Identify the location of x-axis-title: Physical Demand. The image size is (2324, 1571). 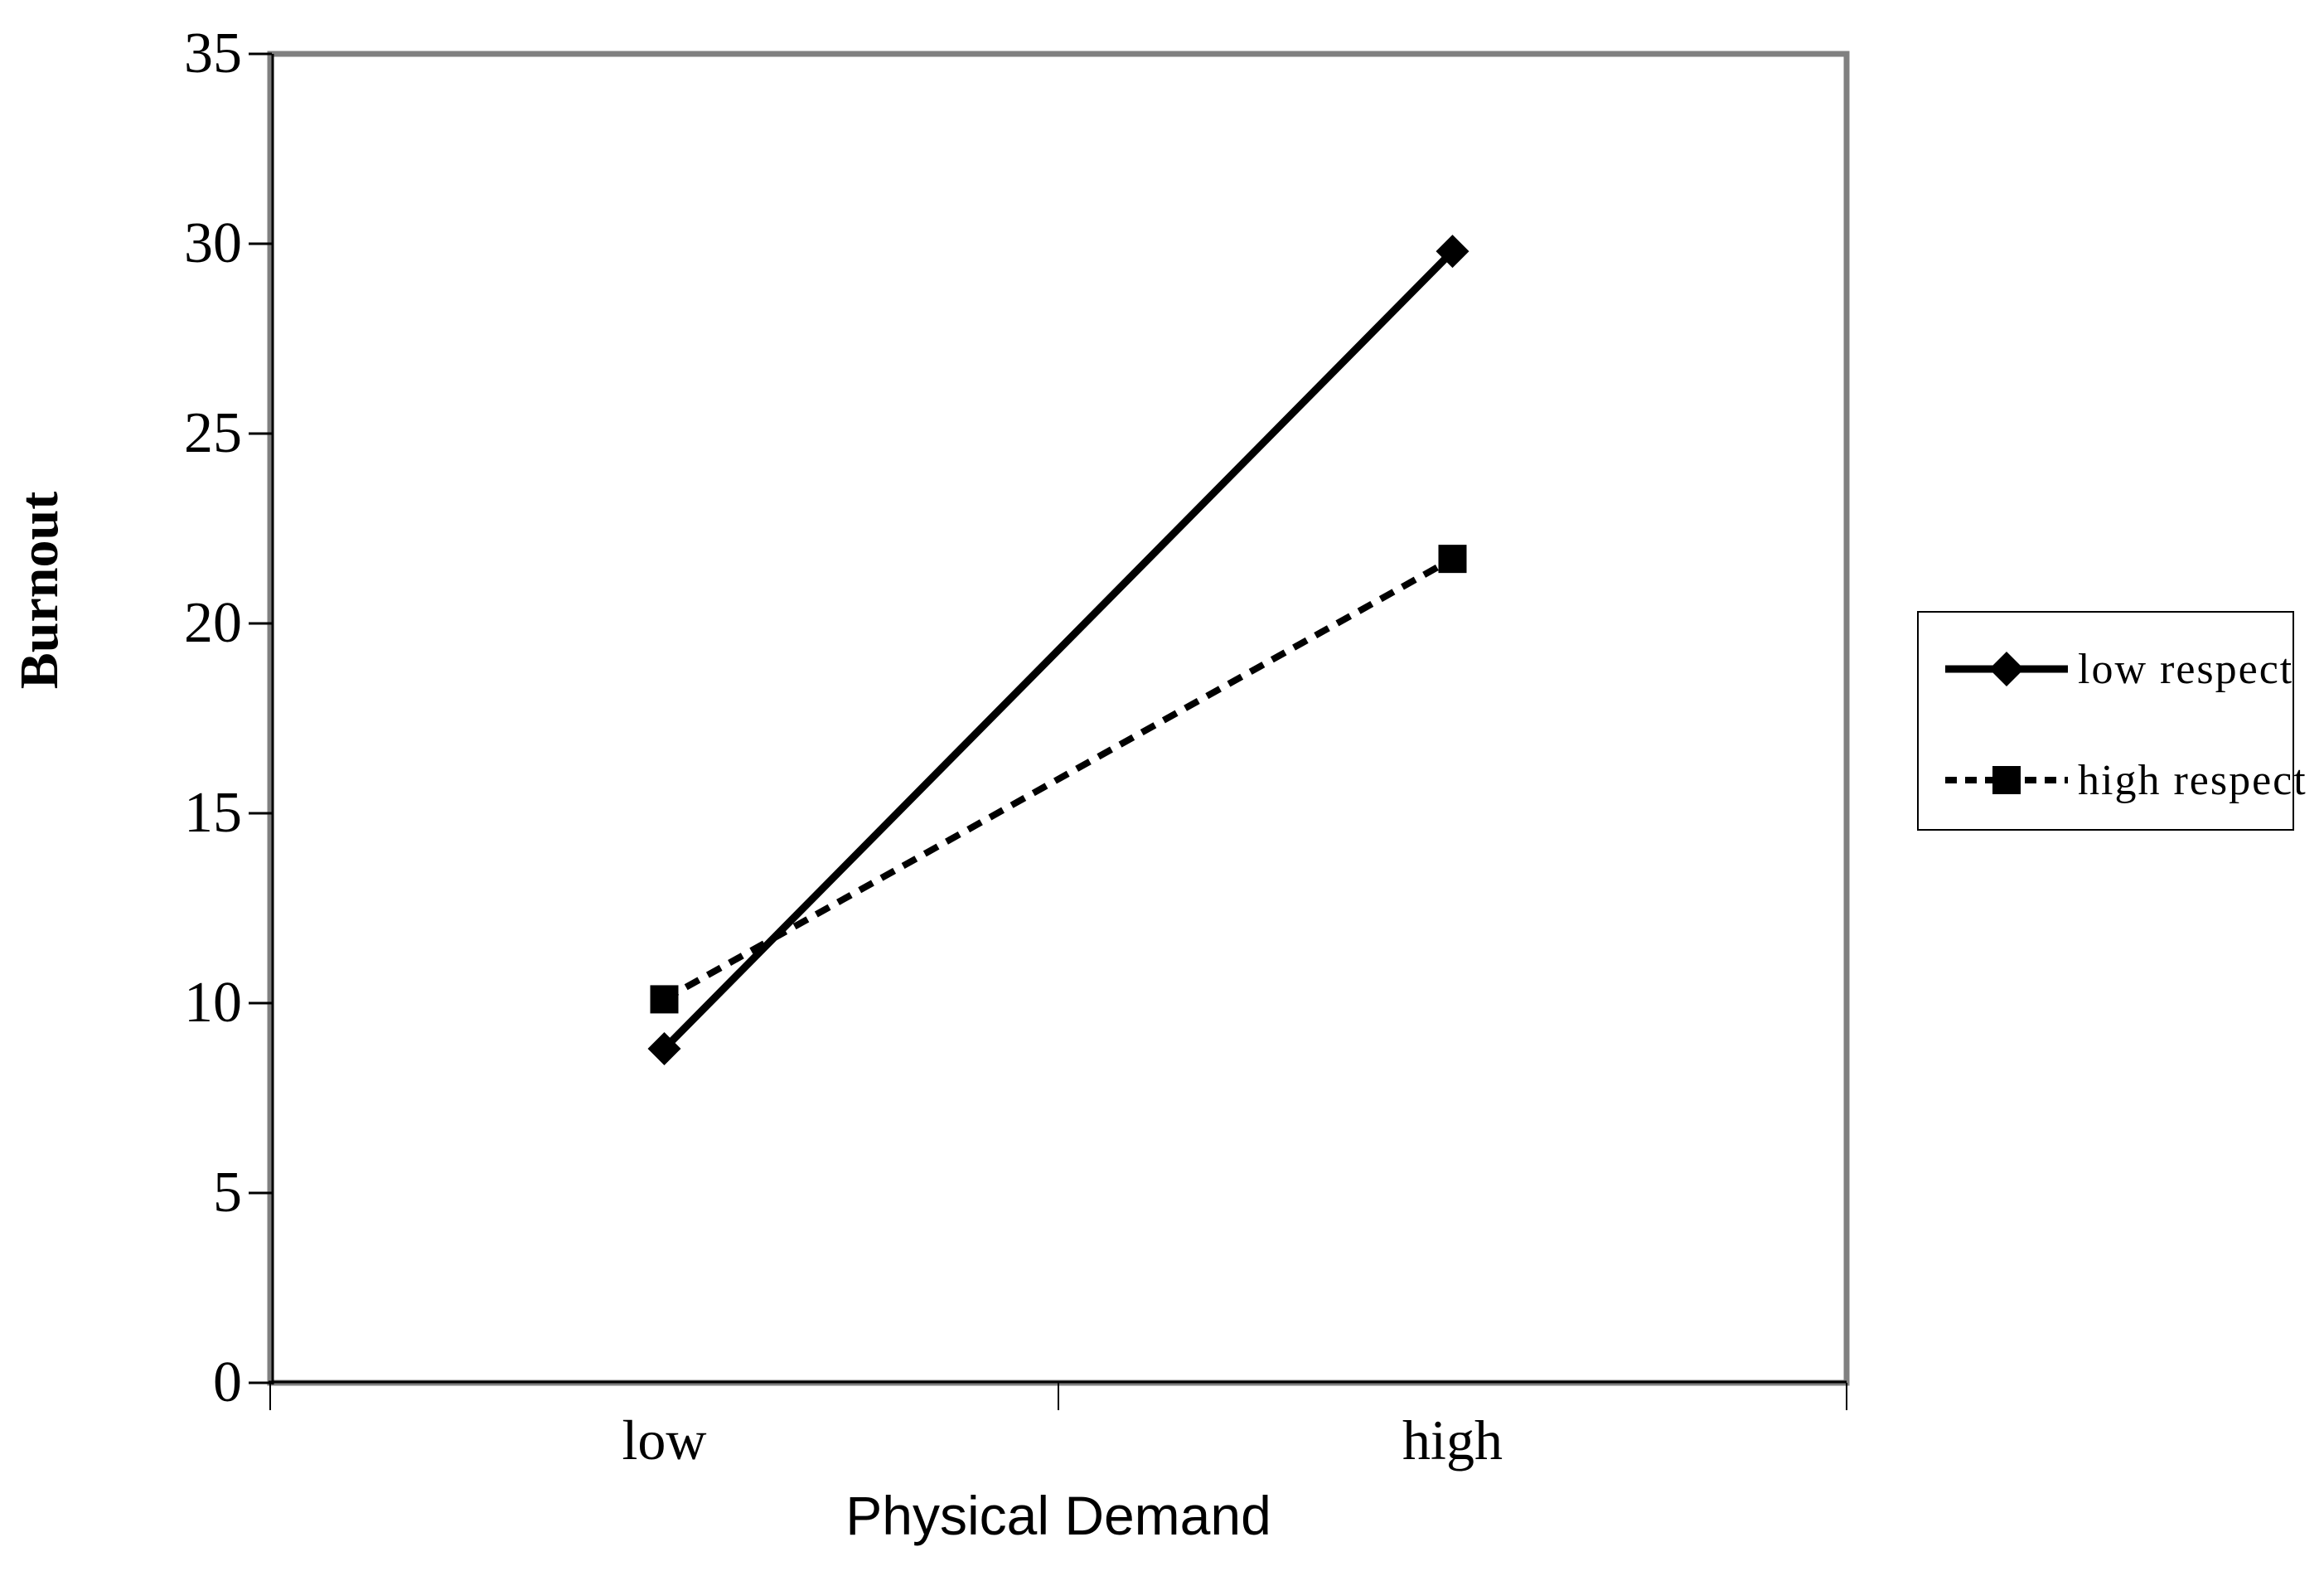
(1058, 1516).